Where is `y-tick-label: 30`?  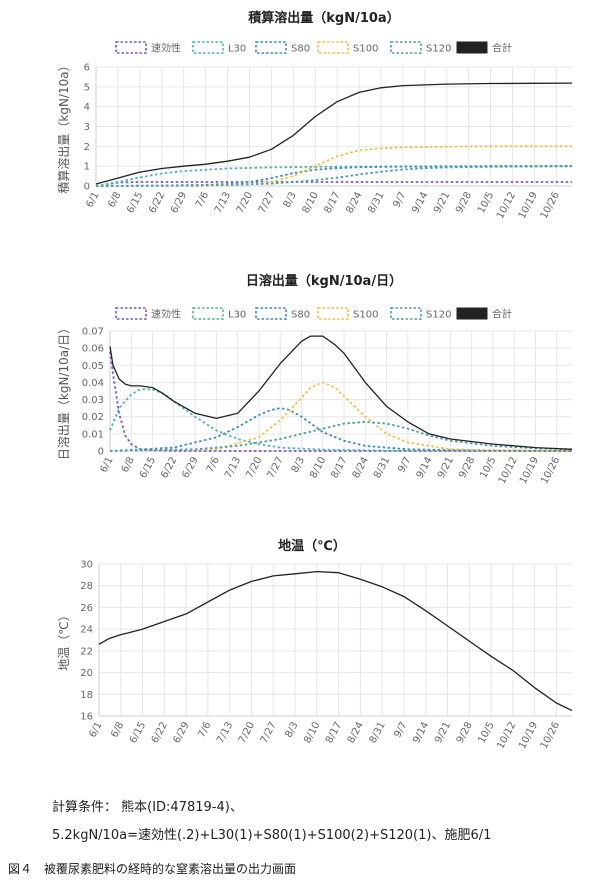 y-tick-label: 30 is located at coordinates (86, 565).